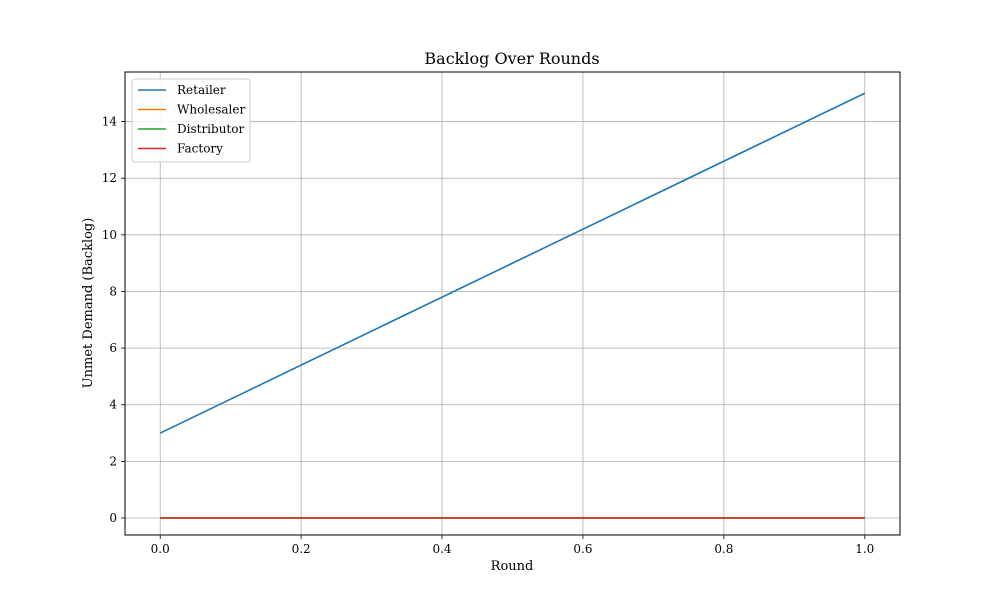  Describe the element at coordinates (723, 549) in the screenshot. I see `x-tick-label: 0.8` at that location.